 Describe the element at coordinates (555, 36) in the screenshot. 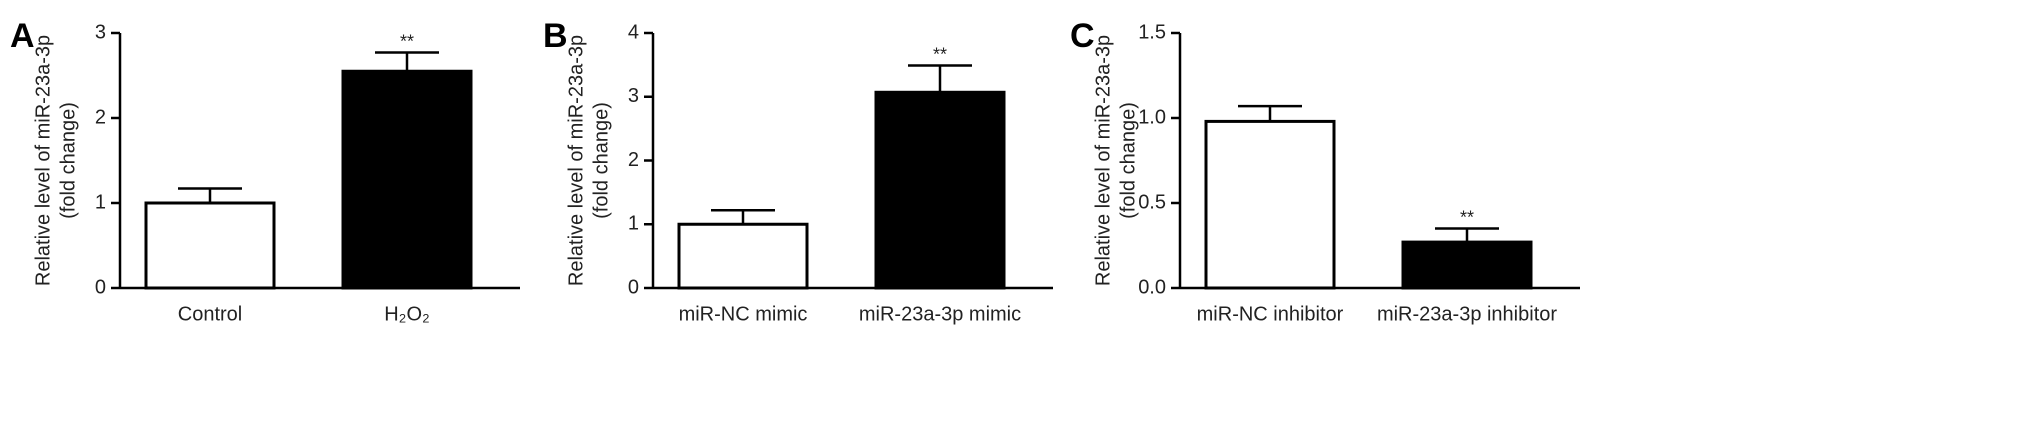

I see `panel-letter: B` at that location.